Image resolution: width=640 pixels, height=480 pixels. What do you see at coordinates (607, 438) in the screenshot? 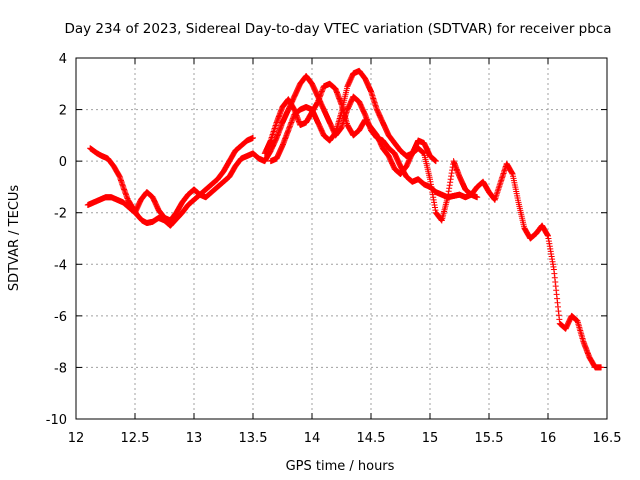
I see `x-tick-label: 16.5` at bounding box center [607, 438].